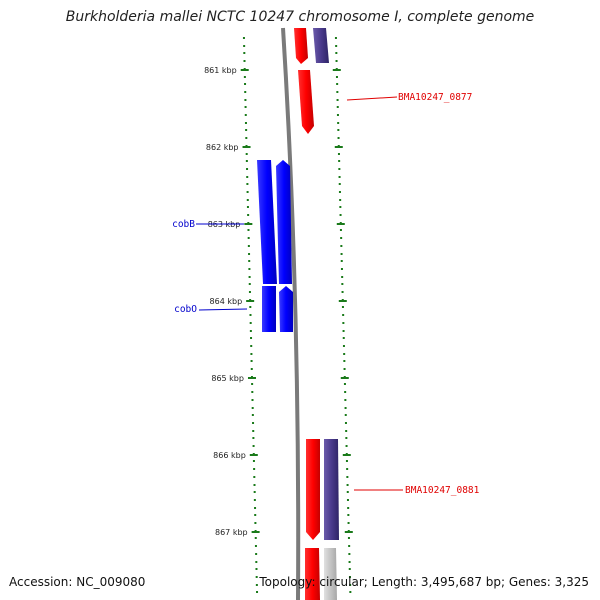 The image size is (600, 600). Describe the element at coordinates (183, 224) in the screenshot. I see `gene-label-cobb: cobB` at that location.